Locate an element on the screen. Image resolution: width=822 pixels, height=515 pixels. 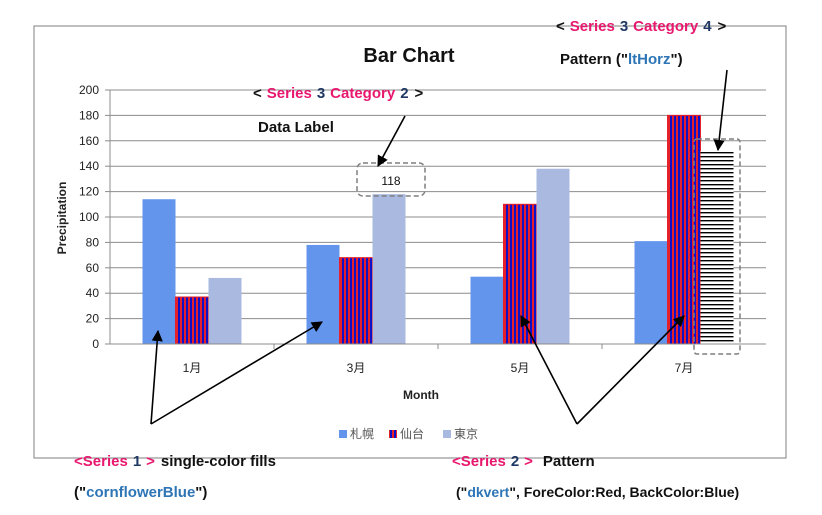
arrow-to-data-label is located at coordinates (391, 141).